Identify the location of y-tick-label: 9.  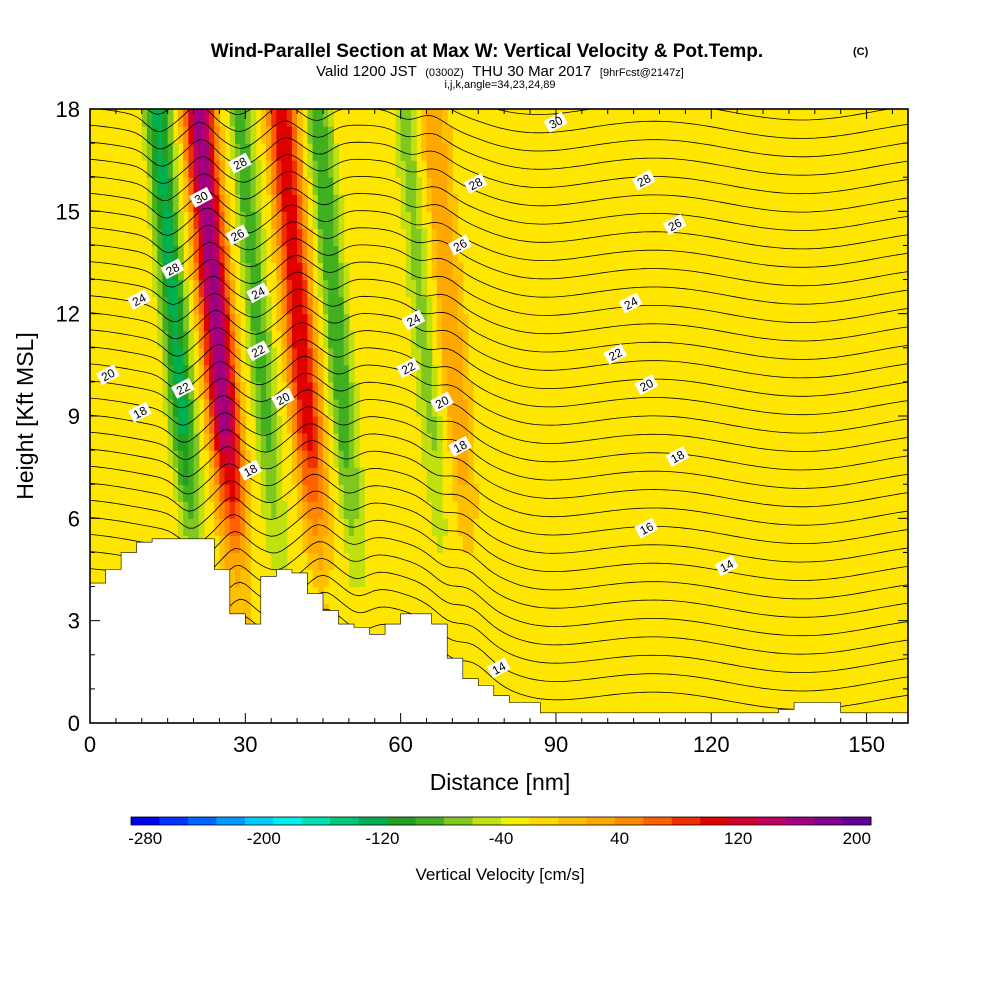
(74, 416).